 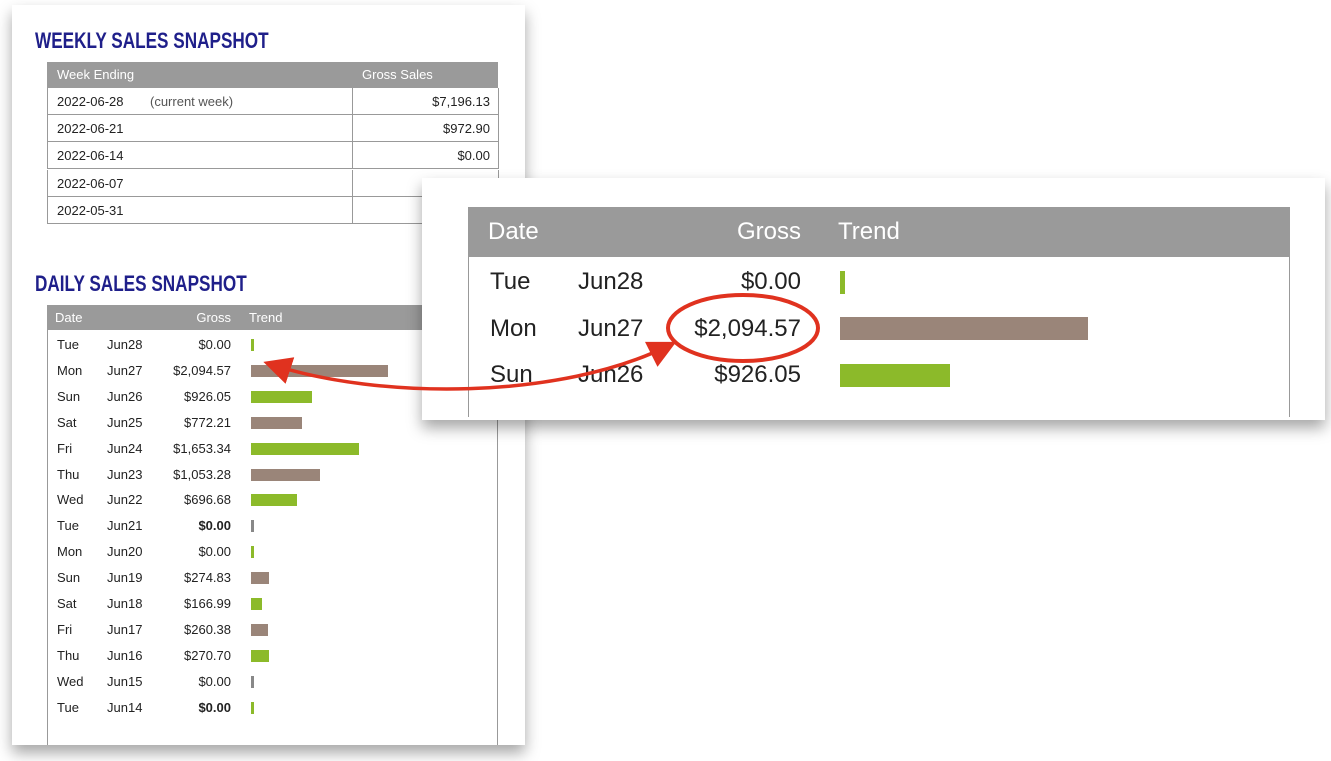 I want to click on week-cell: 2022-06-07, so click(x=90, y=183).